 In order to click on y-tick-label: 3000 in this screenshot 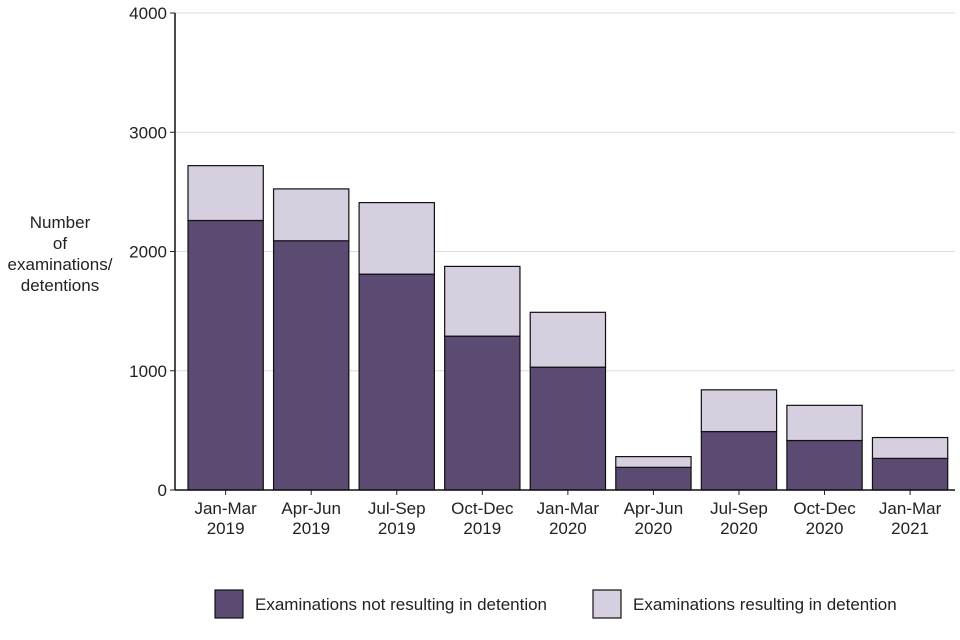, I will do `click(148, 132)`.